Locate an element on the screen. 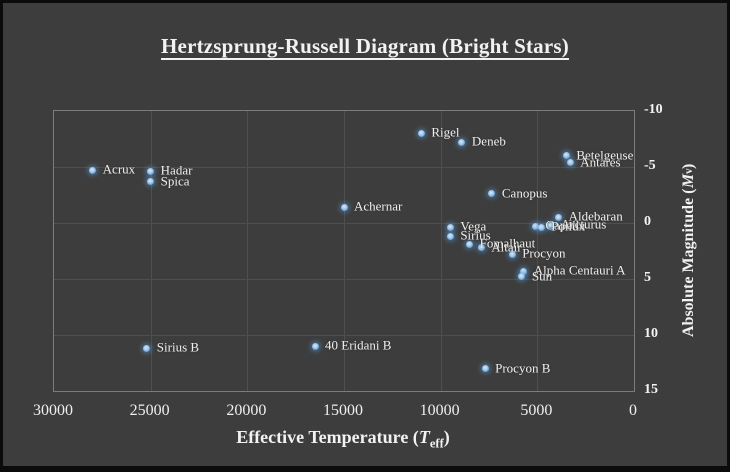 This screenshot has width=730, height=472. y-tick-label: 15 is located at coordinates (651, 389).